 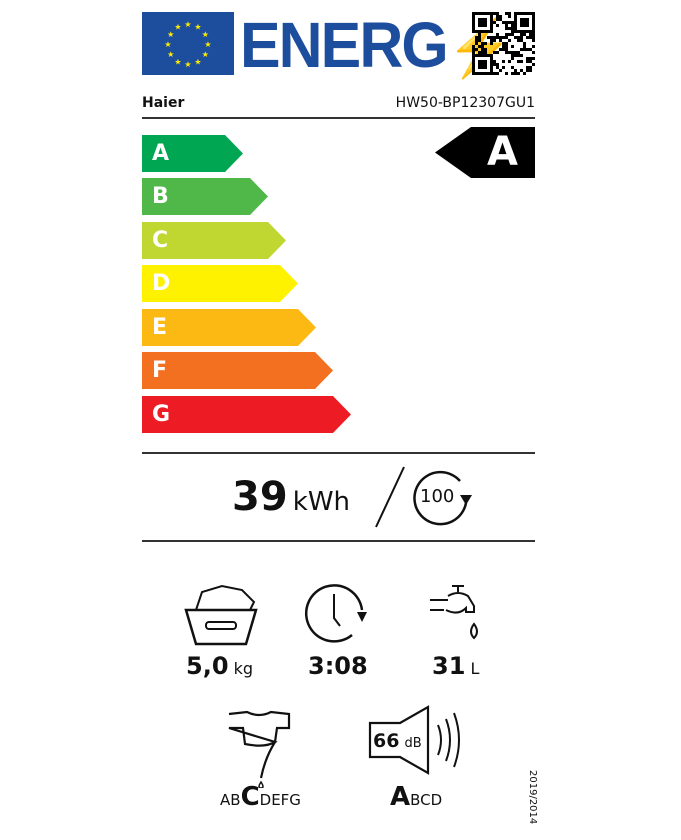 What do you see at coordinates (454, 612) in the screenshot?
I see `water-tap-icon` at bounding box center [454, 612].